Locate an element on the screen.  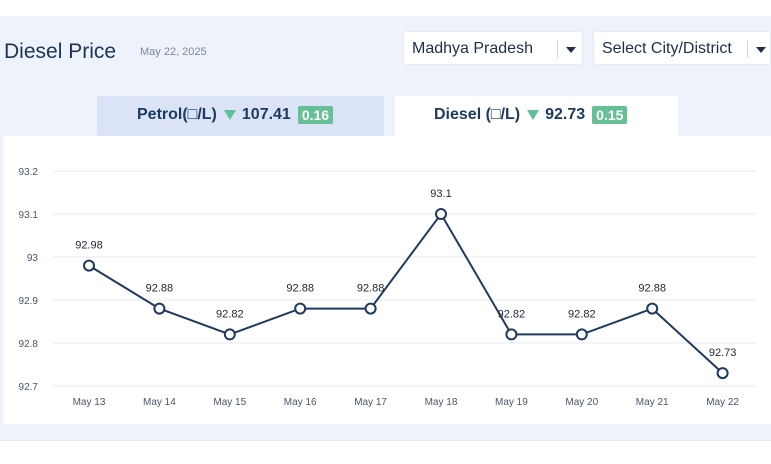
tab-diesel: Diesel (□/L) 92.73 0.15 is located at coordinates (536, 116).